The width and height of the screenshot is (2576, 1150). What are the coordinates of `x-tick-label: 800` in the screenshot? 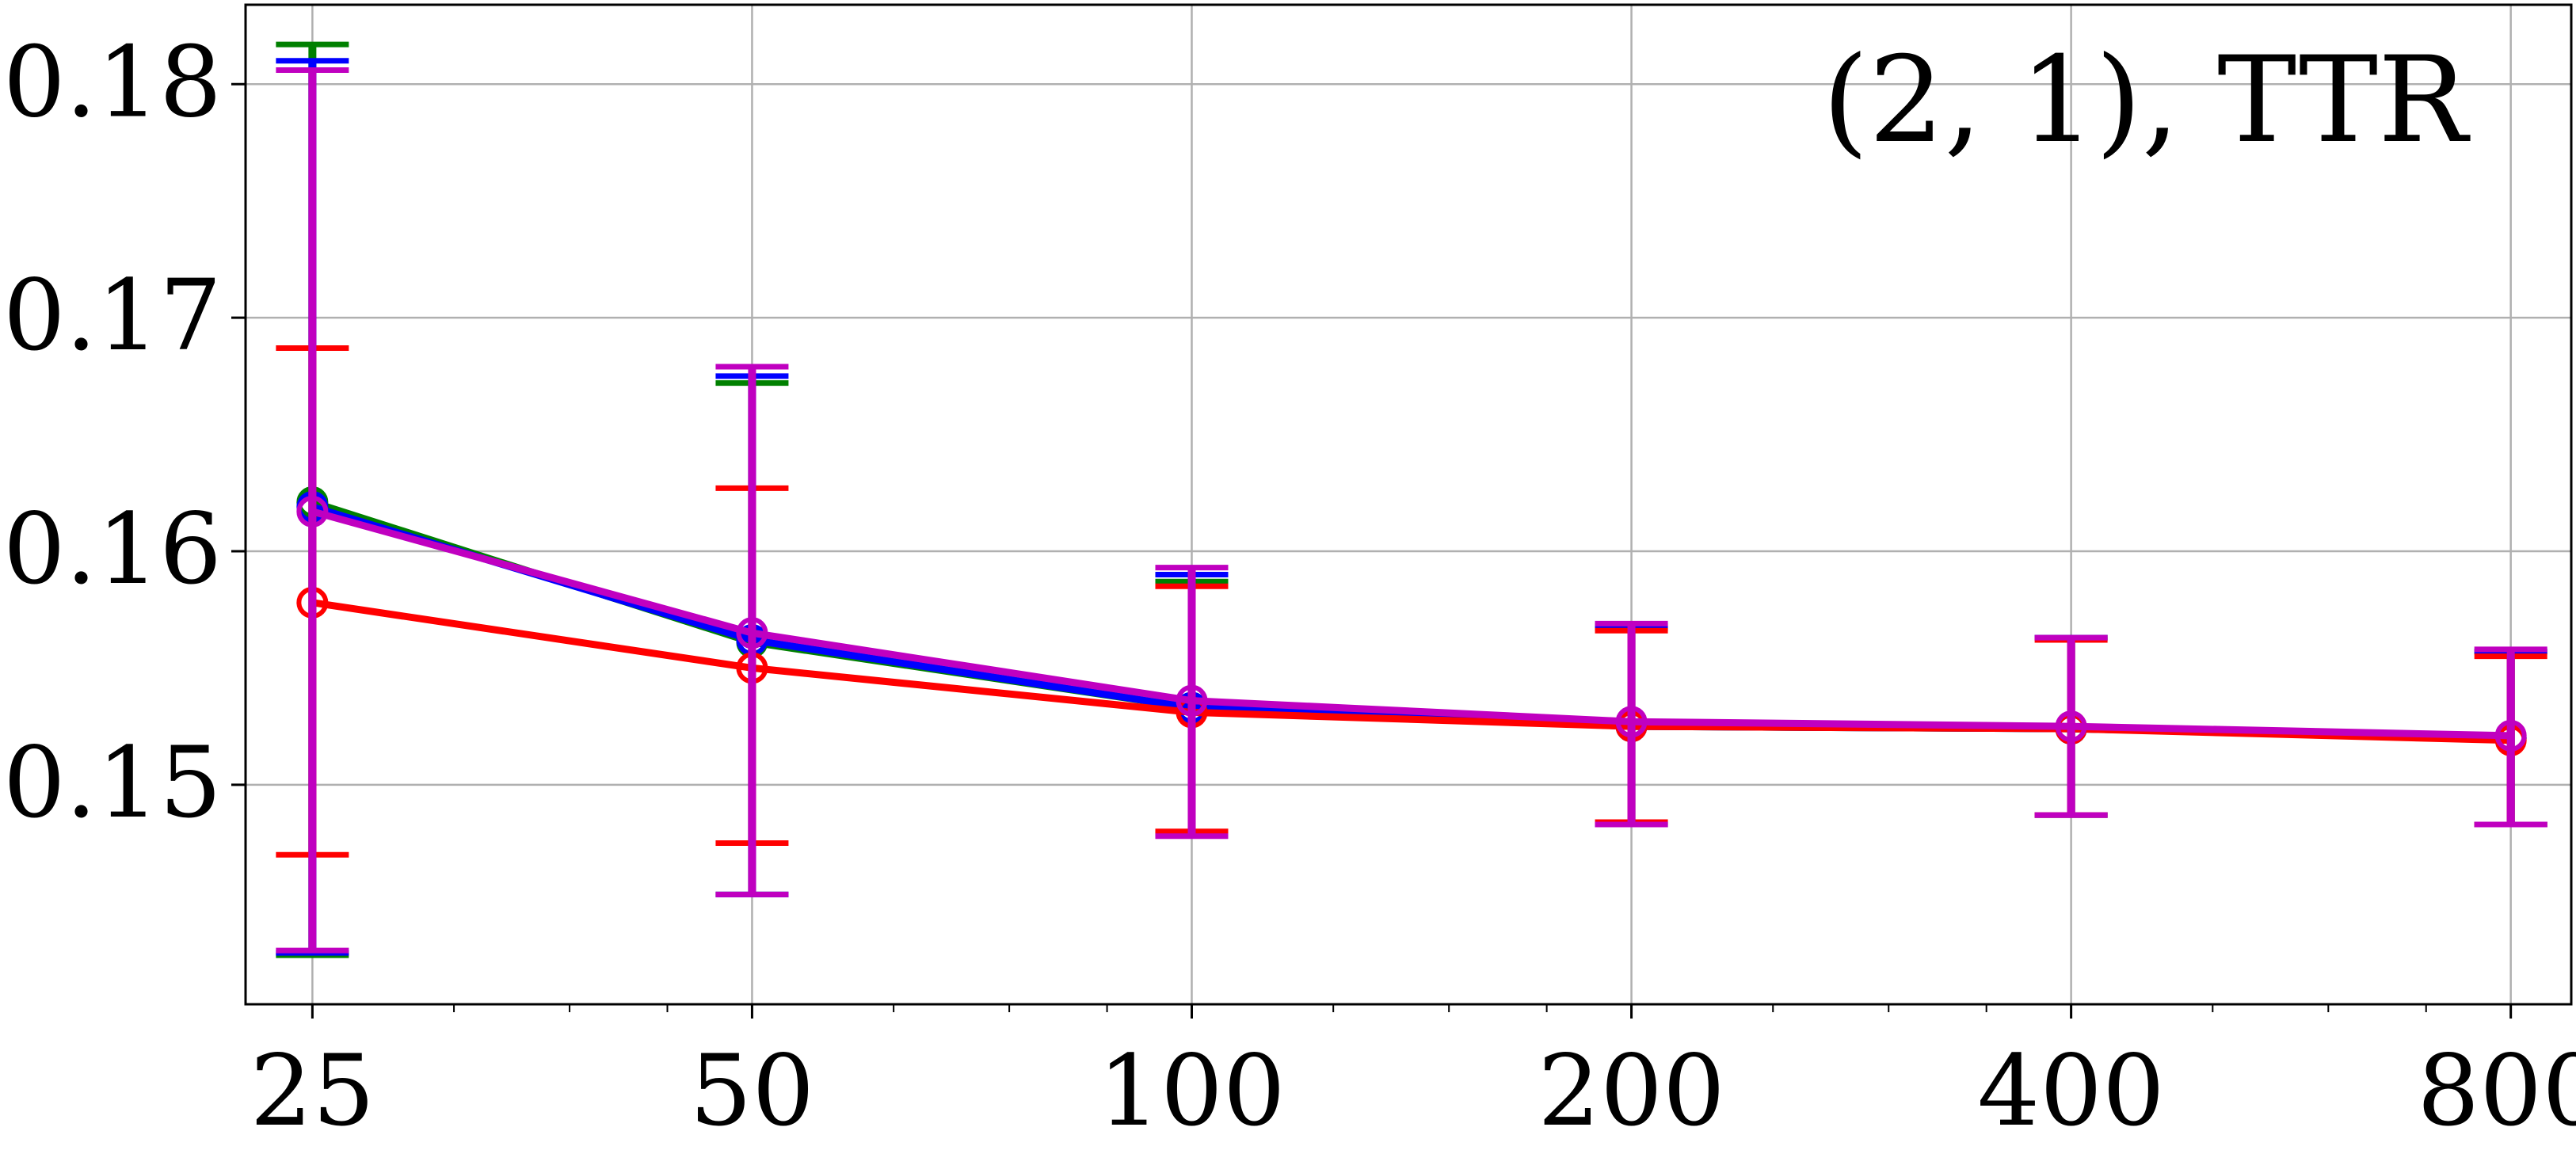 It's located at (2496, 1091).